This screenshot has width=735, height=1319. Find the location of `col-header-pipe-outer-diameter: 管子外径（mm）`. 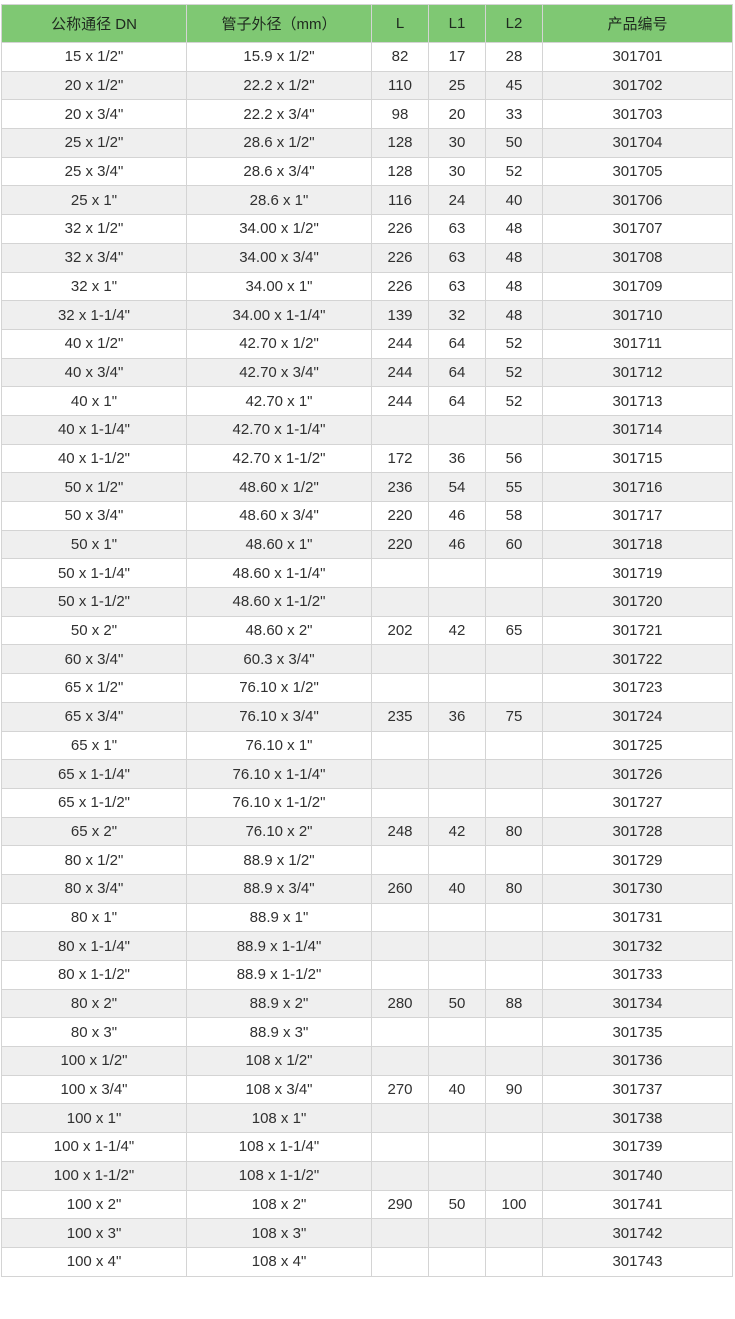

col-header-pipe-outer-diameter: 管子外径（mm） is located at coordinates (279, 23).